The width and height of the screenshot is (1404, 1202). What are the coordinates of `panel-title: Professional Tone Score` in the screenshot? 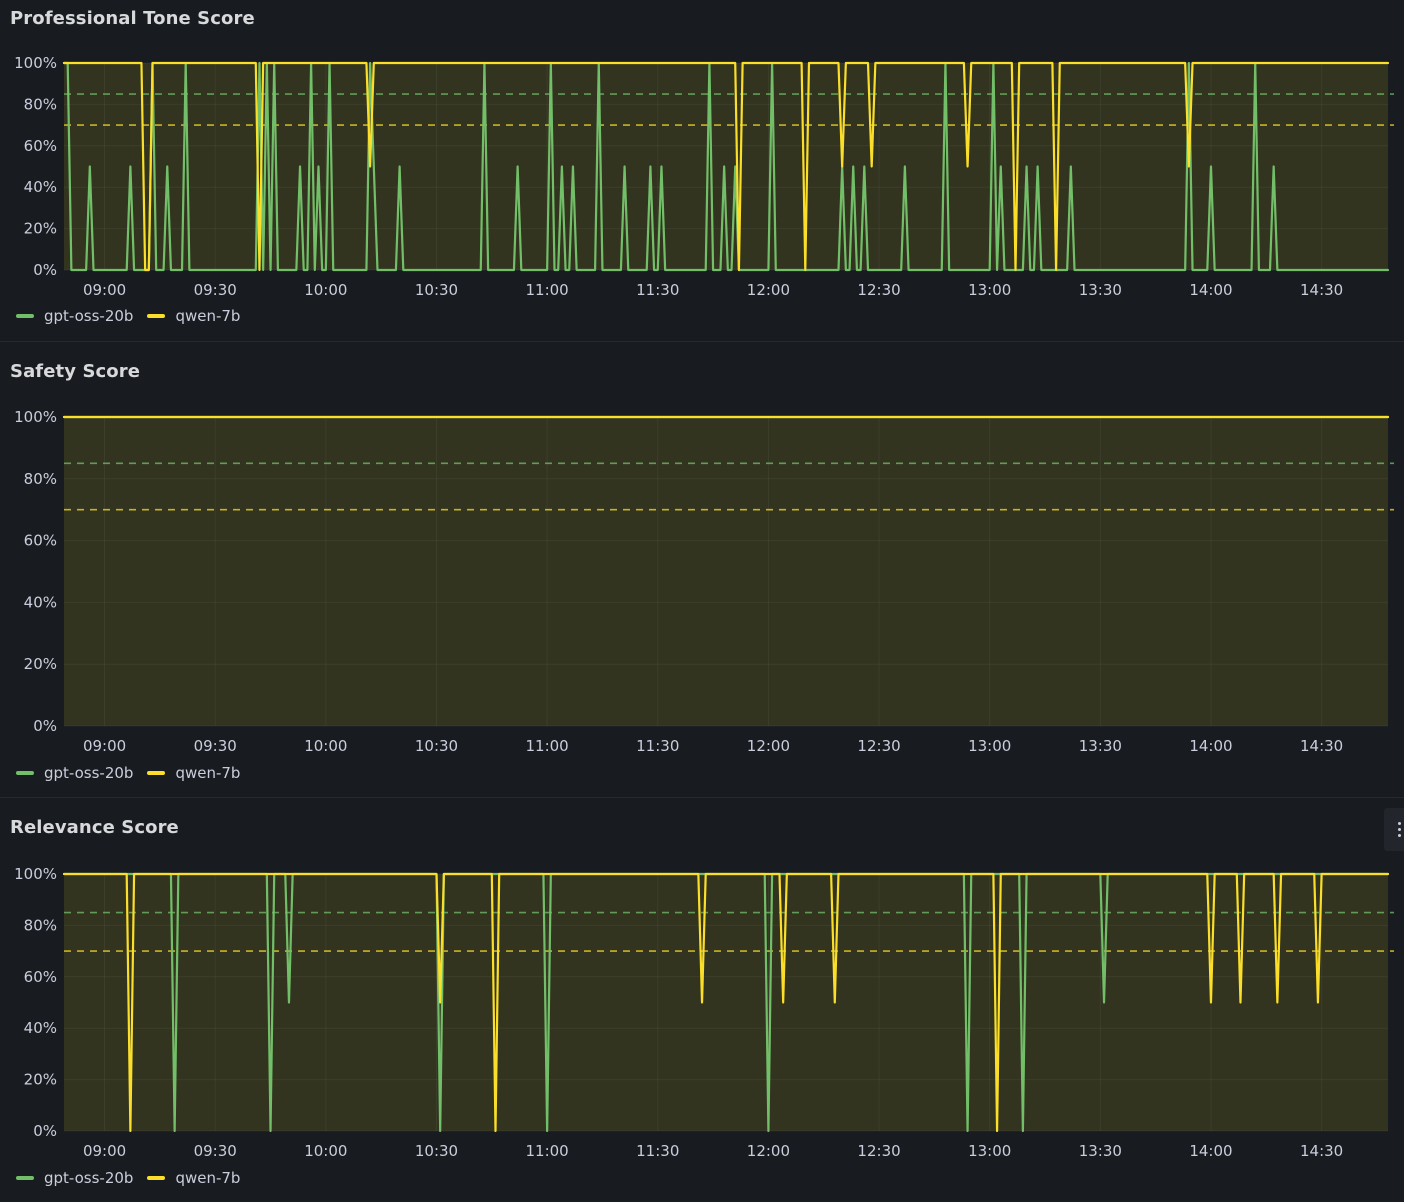 It's located at (132, 18).